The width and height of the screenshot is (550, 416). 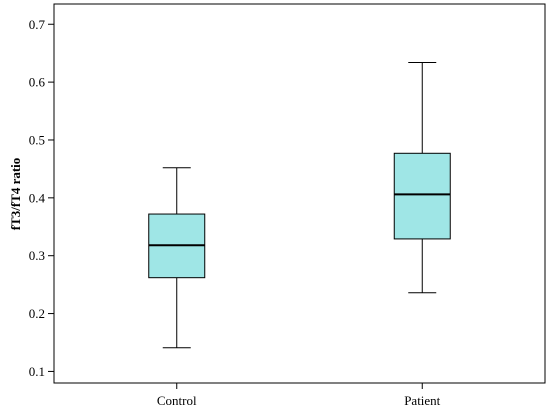 I want to click on y-tick-label: 0.1, so click(x=37, y=371).